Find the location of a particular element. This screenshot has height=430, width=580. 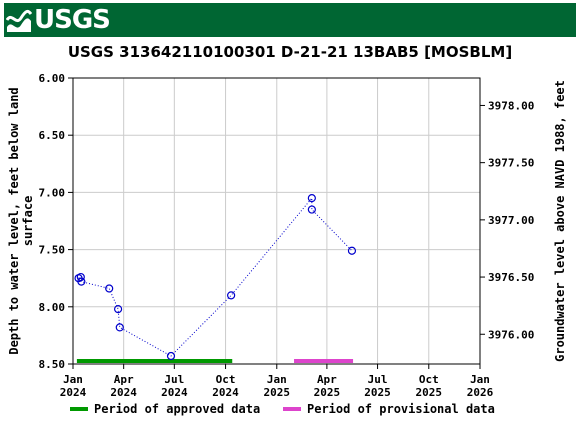

period-bar-provisional is located at coordinates (324, 361).